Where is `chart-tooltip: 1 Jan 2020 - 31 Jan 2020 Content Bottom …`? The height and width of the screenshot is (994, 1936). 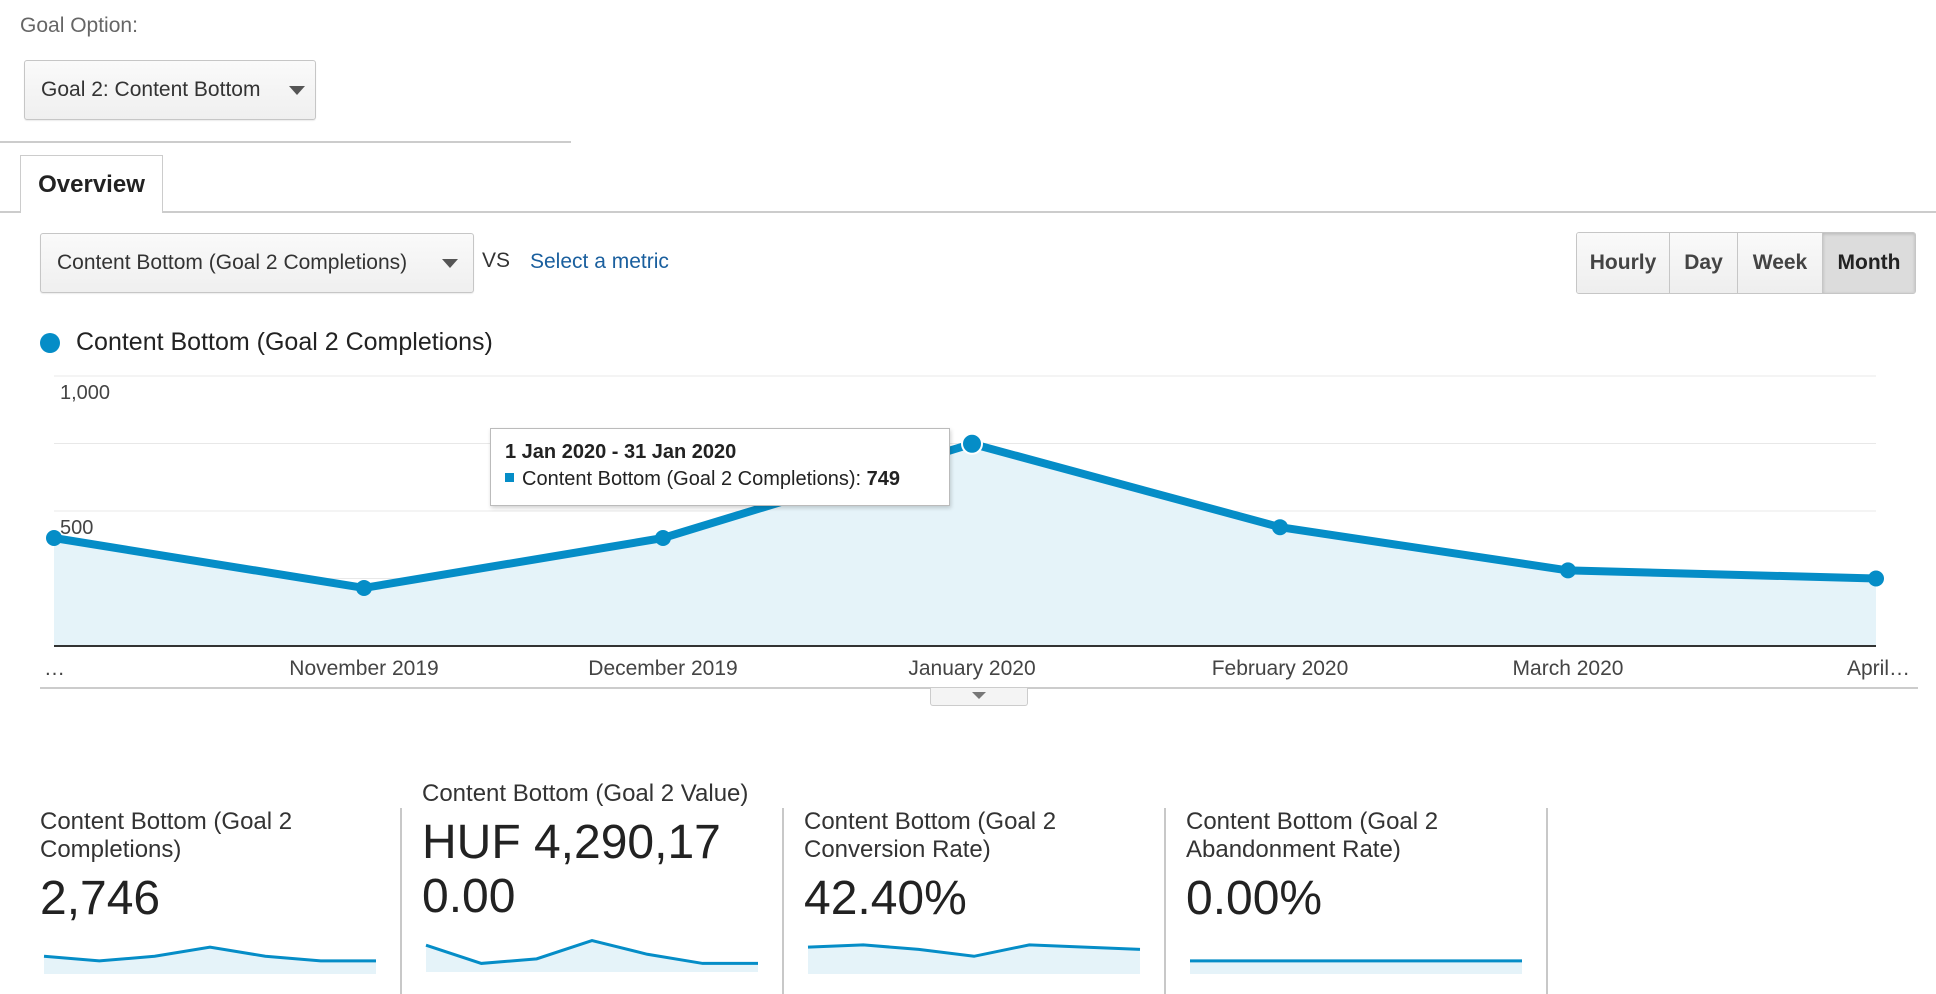
chart-tooltip: 1 Jan 2020 - 31 Jan 2020 Content Bottom … is located at coordinates (720, 467).